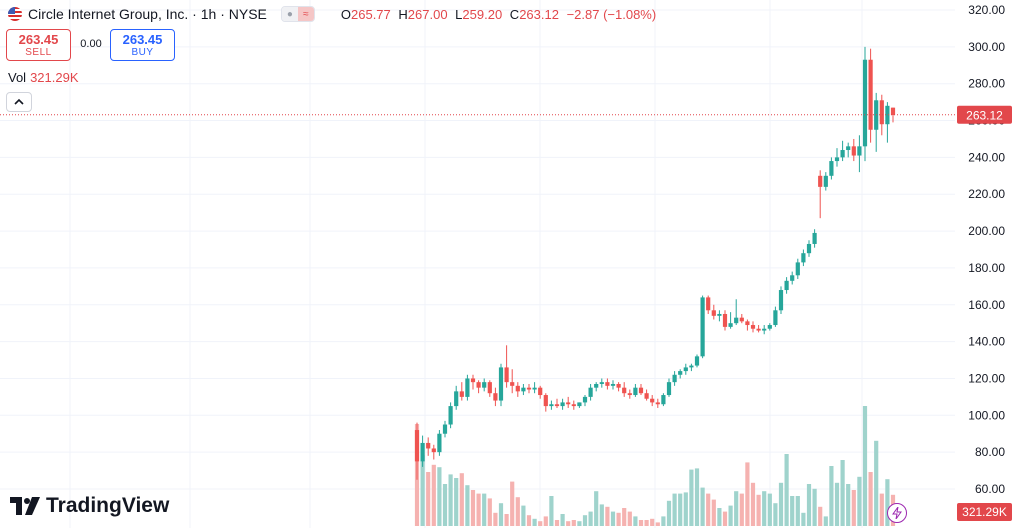 The image size is (1024, 528). I want to click on price-tick-label: 280.00, so click(986, 84).